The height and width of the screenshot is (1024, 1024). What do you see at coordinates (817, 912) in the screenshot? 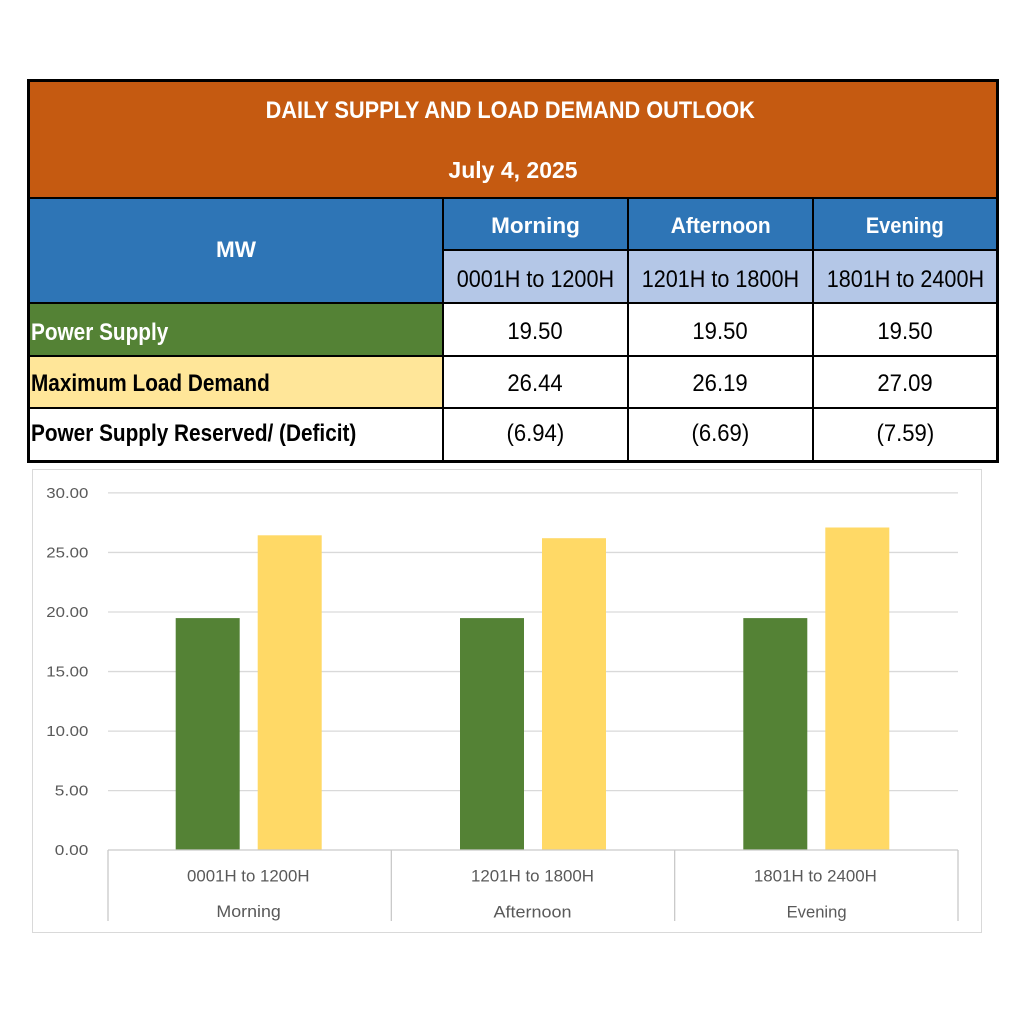
I see `svg-text: Evening` at bounding box center [817, 912].